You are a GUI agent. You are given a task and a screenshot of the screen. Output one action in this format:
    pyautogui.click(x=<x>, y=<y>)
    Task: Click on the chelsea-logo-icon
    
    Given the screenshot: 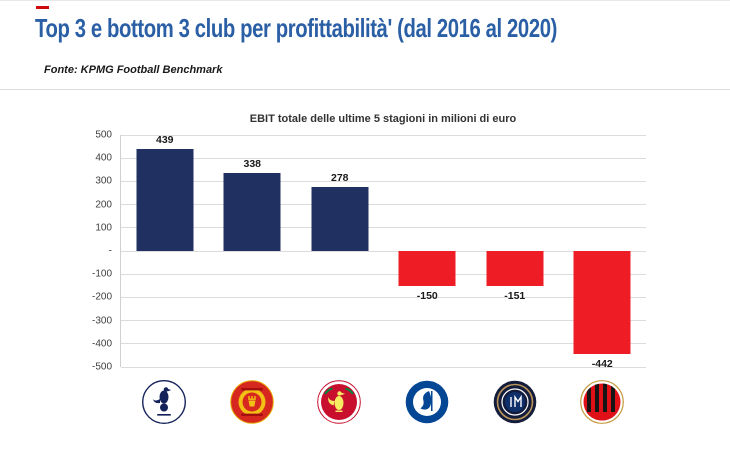 What is the action you would take?
    pyautogui.click(x=427, y=402)
    